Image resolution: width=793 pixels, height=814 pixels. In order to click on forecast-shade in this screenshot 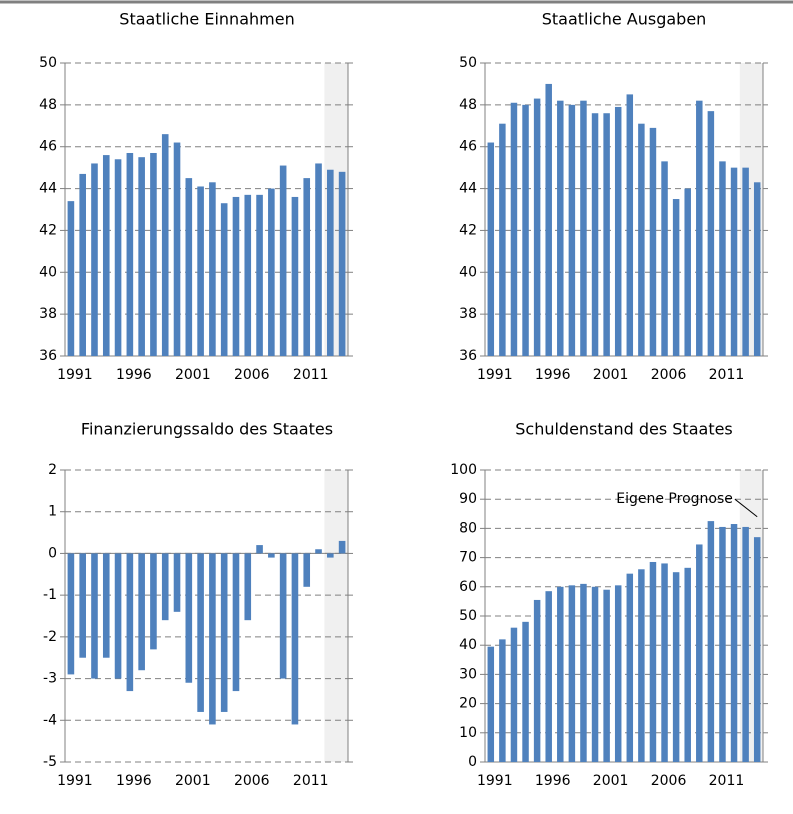, I will do `click(336, 616)`.